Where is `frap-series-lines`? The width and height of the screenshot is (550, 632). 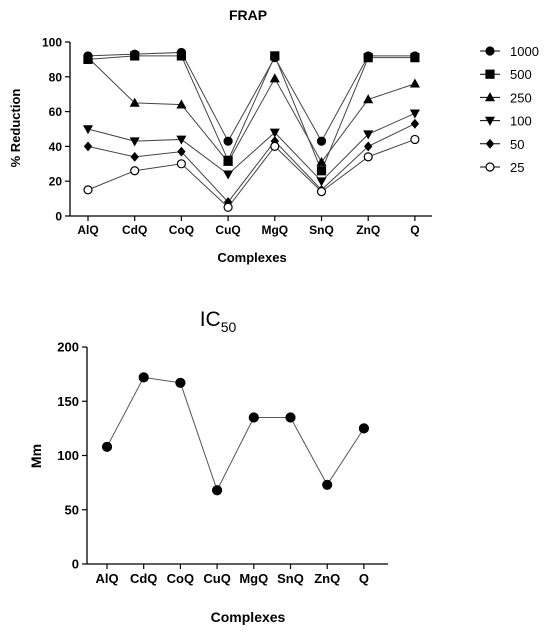 frap-series-lines is located at coordinates (251, 130).